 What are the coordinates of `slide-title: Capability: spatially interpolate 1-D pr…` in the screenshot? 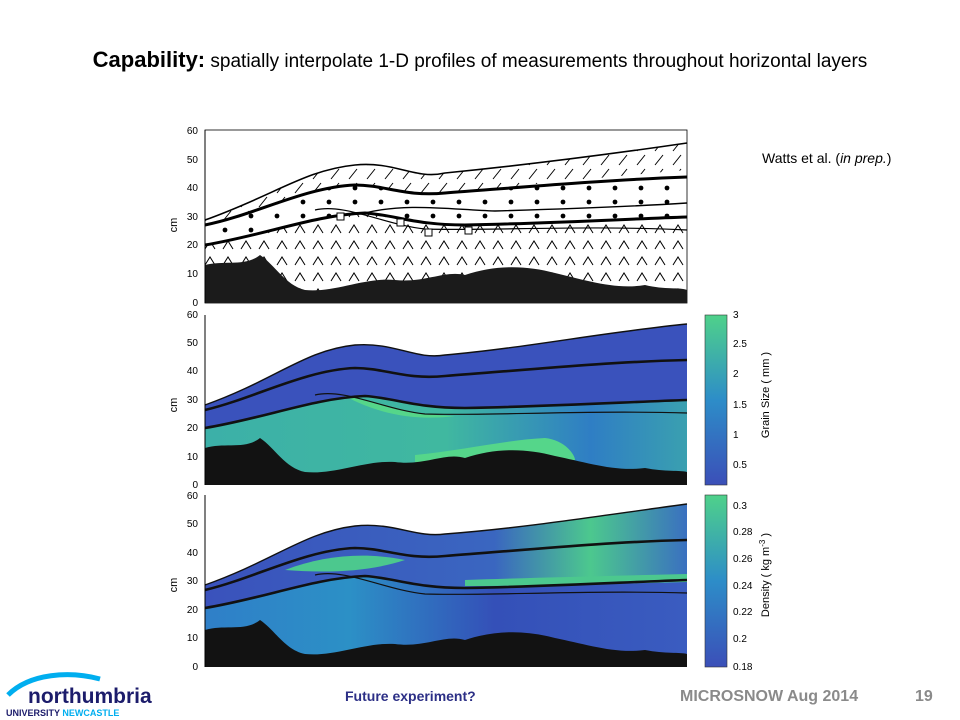 It's located at (480, 61).